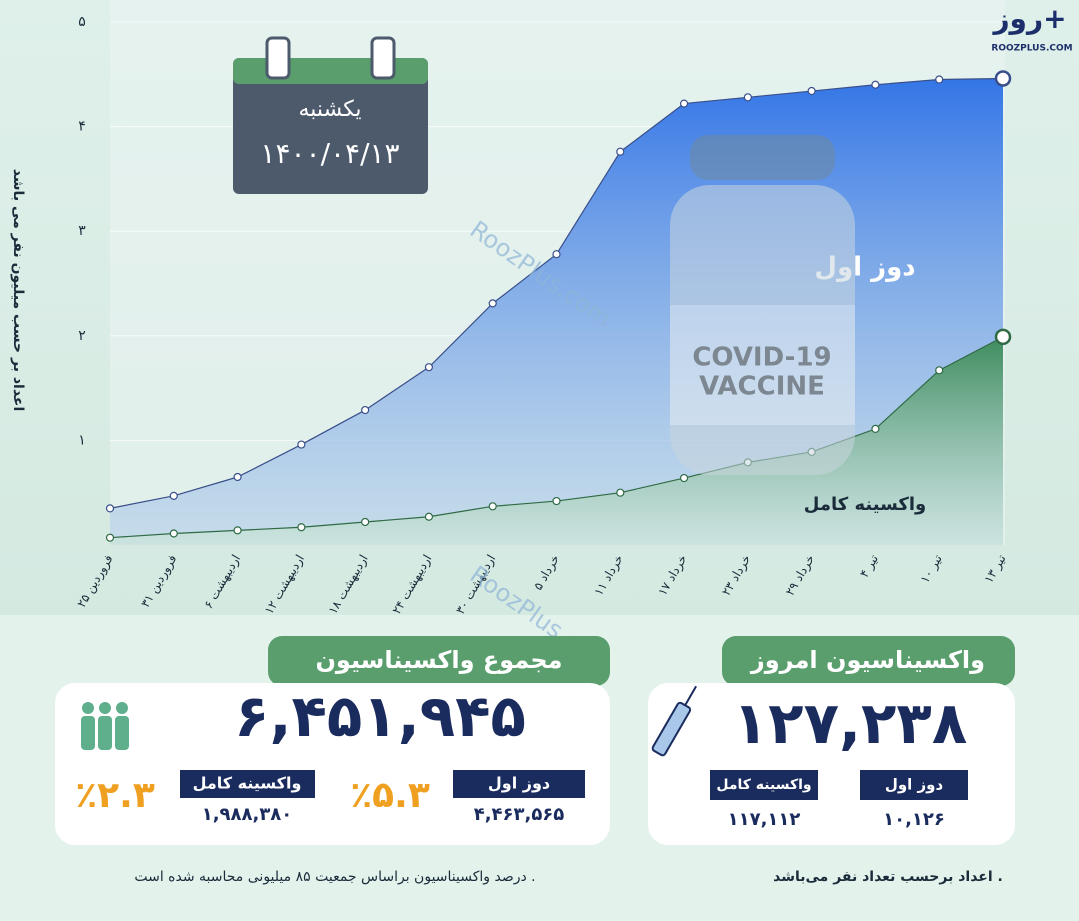 The width and height of the screenshot is (1079, 921). I want to click on people-icon, so click(105, 726).